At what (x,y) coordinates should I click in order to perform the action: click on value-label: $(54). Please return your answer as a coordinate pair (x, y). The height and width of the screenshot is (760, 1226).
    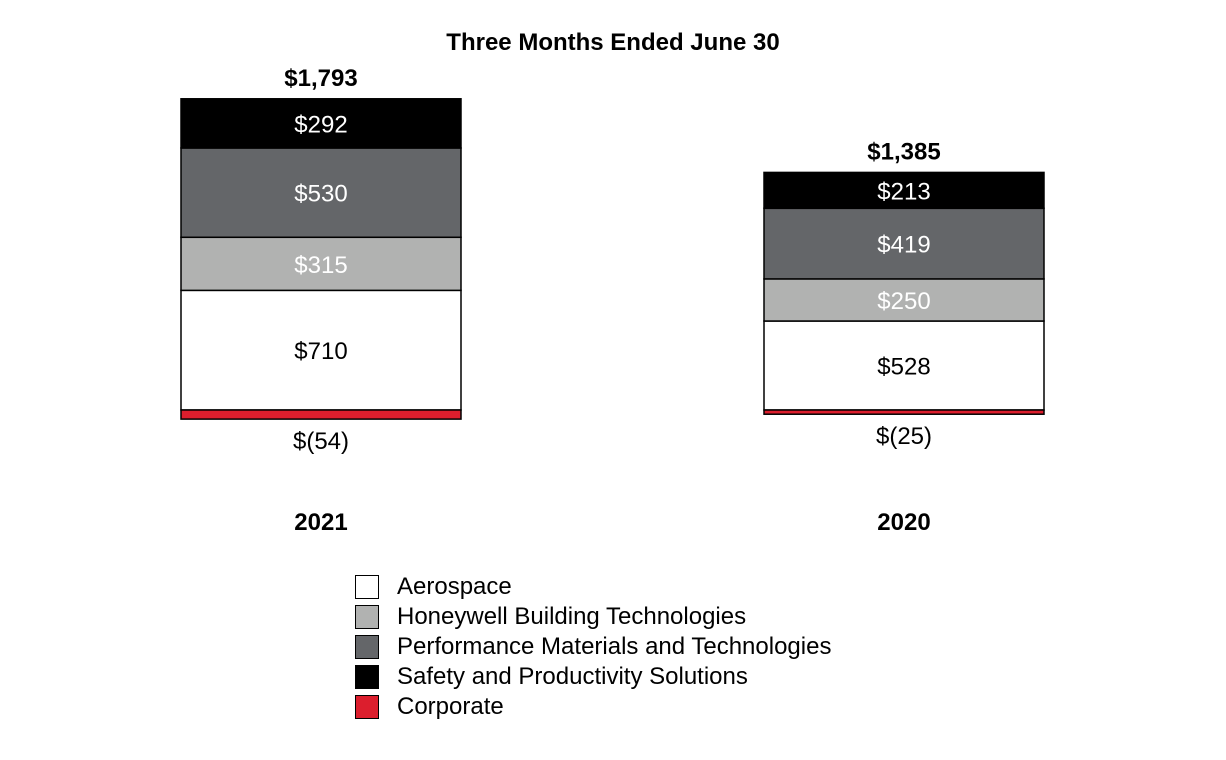
    Looking at the image, I should click on (321, 441).